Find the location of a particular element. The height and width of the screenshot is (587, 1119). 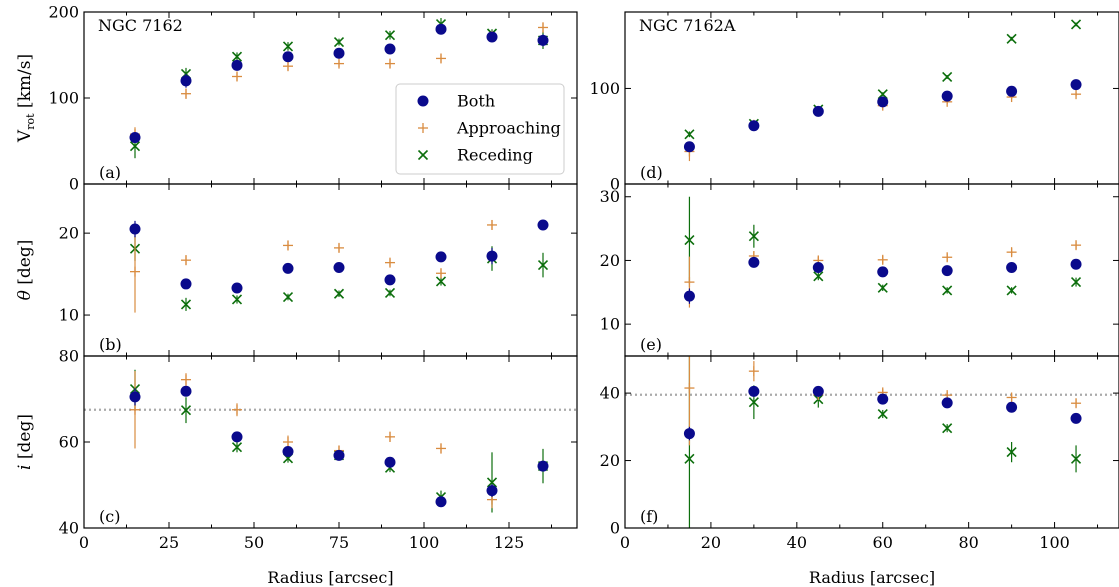

x-tick-label: 40 is located at coordinates (797, 542).